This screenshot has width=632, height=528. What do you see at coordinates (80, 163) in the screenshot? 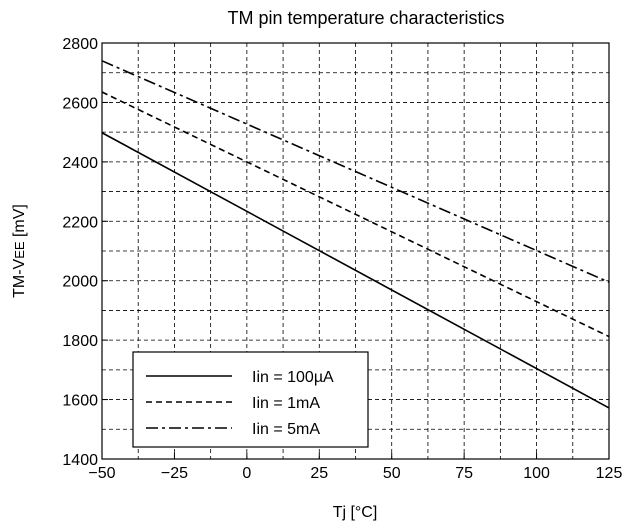
I see `y-tick-label: 2400` at bounding box center [80, 163].